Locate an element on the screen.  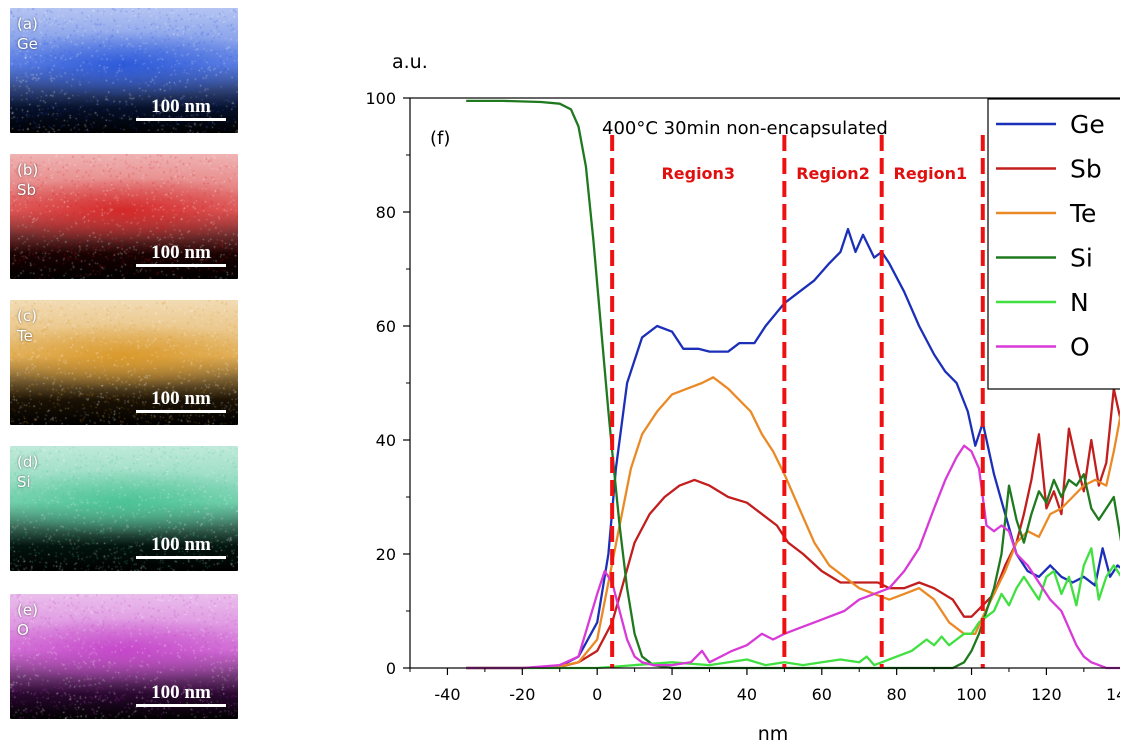
panel-element: Sb is located at coordinates (27, 190).